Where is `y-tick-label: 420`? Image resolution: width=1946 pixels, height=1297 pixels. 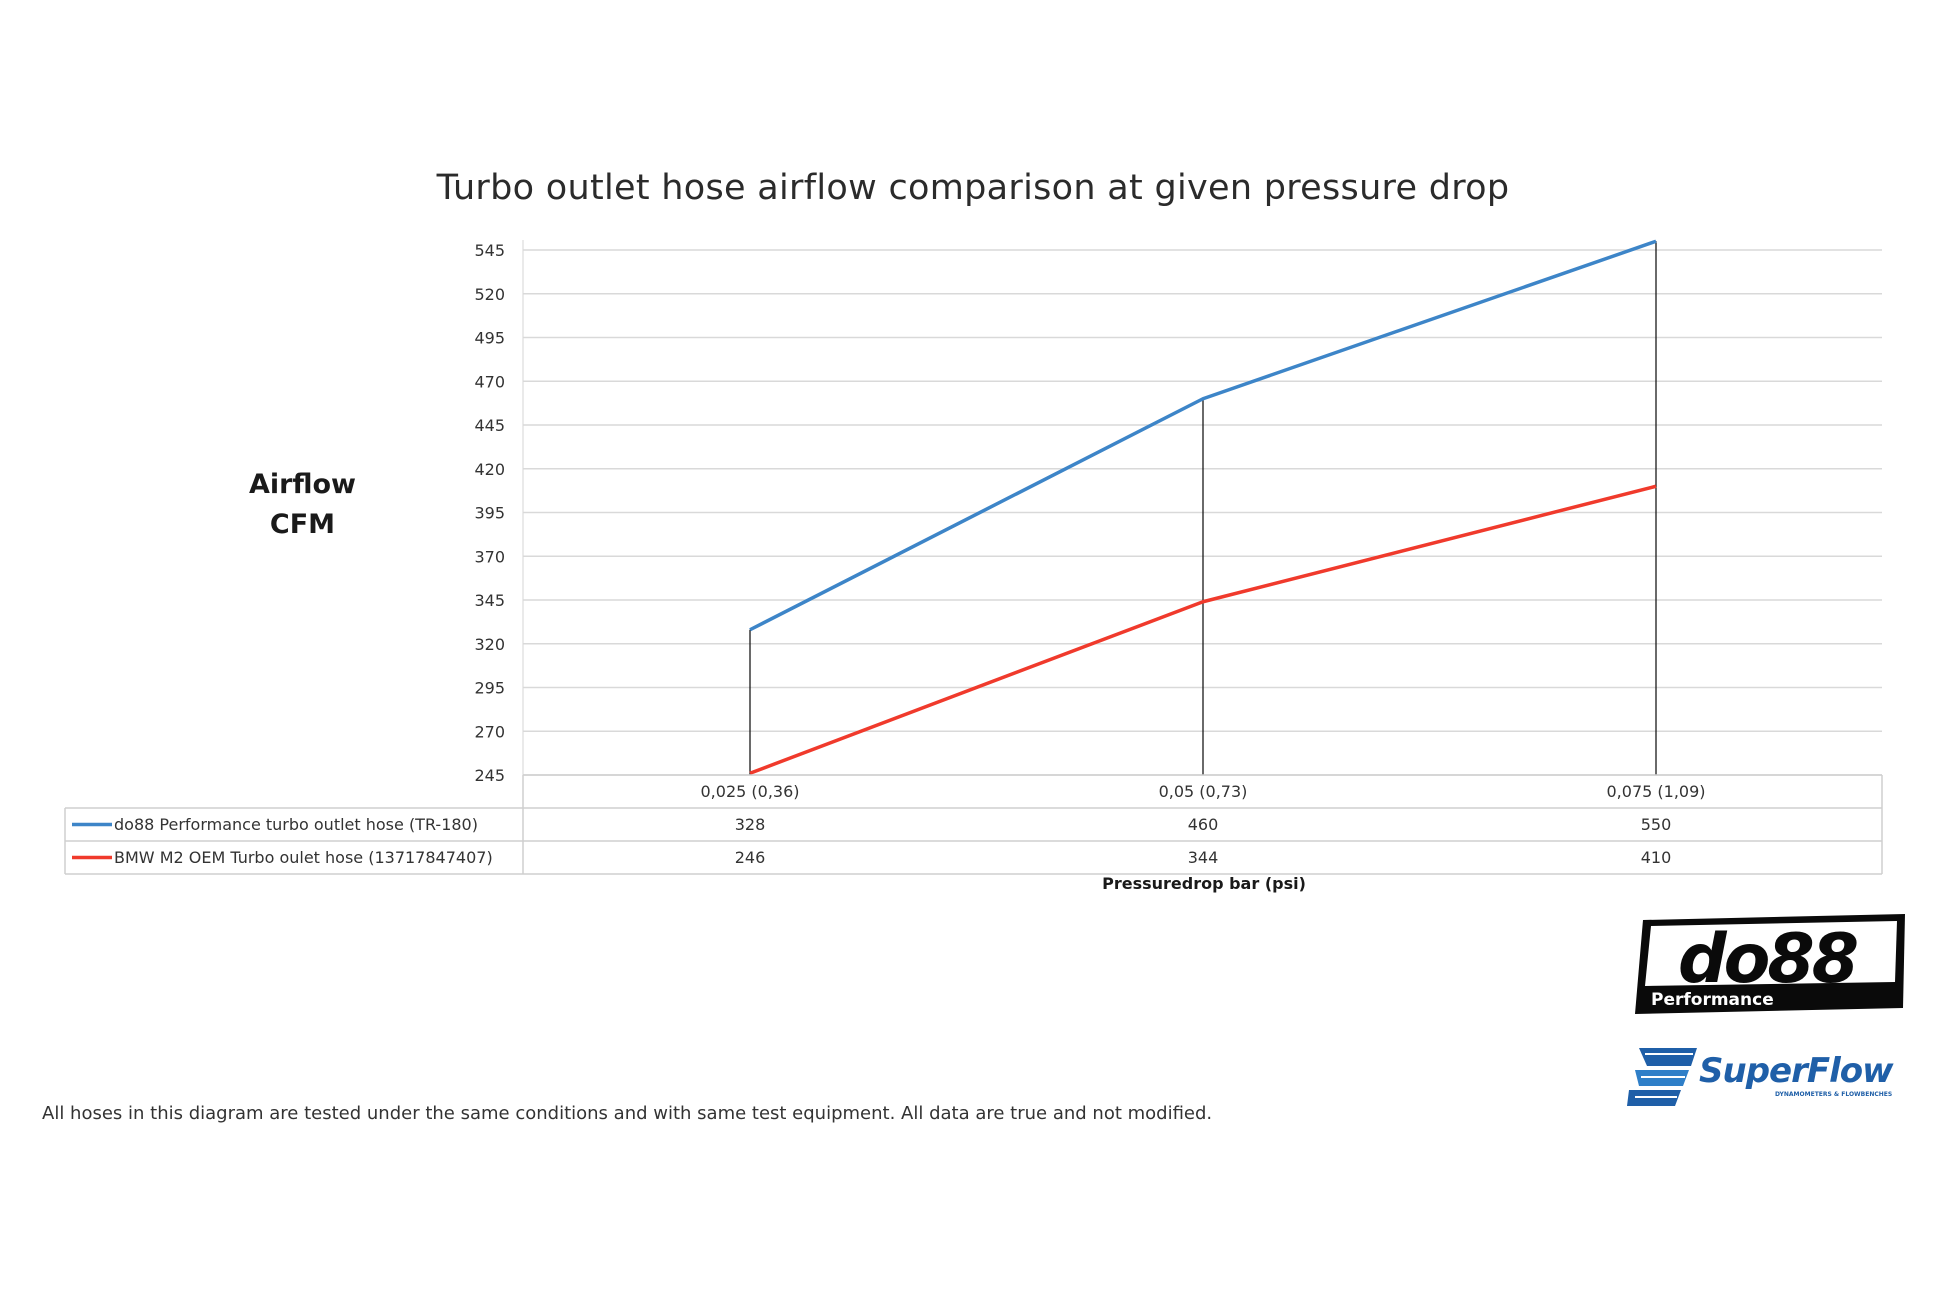 y-tick-label: 420 is located at coordinates (489, 469).